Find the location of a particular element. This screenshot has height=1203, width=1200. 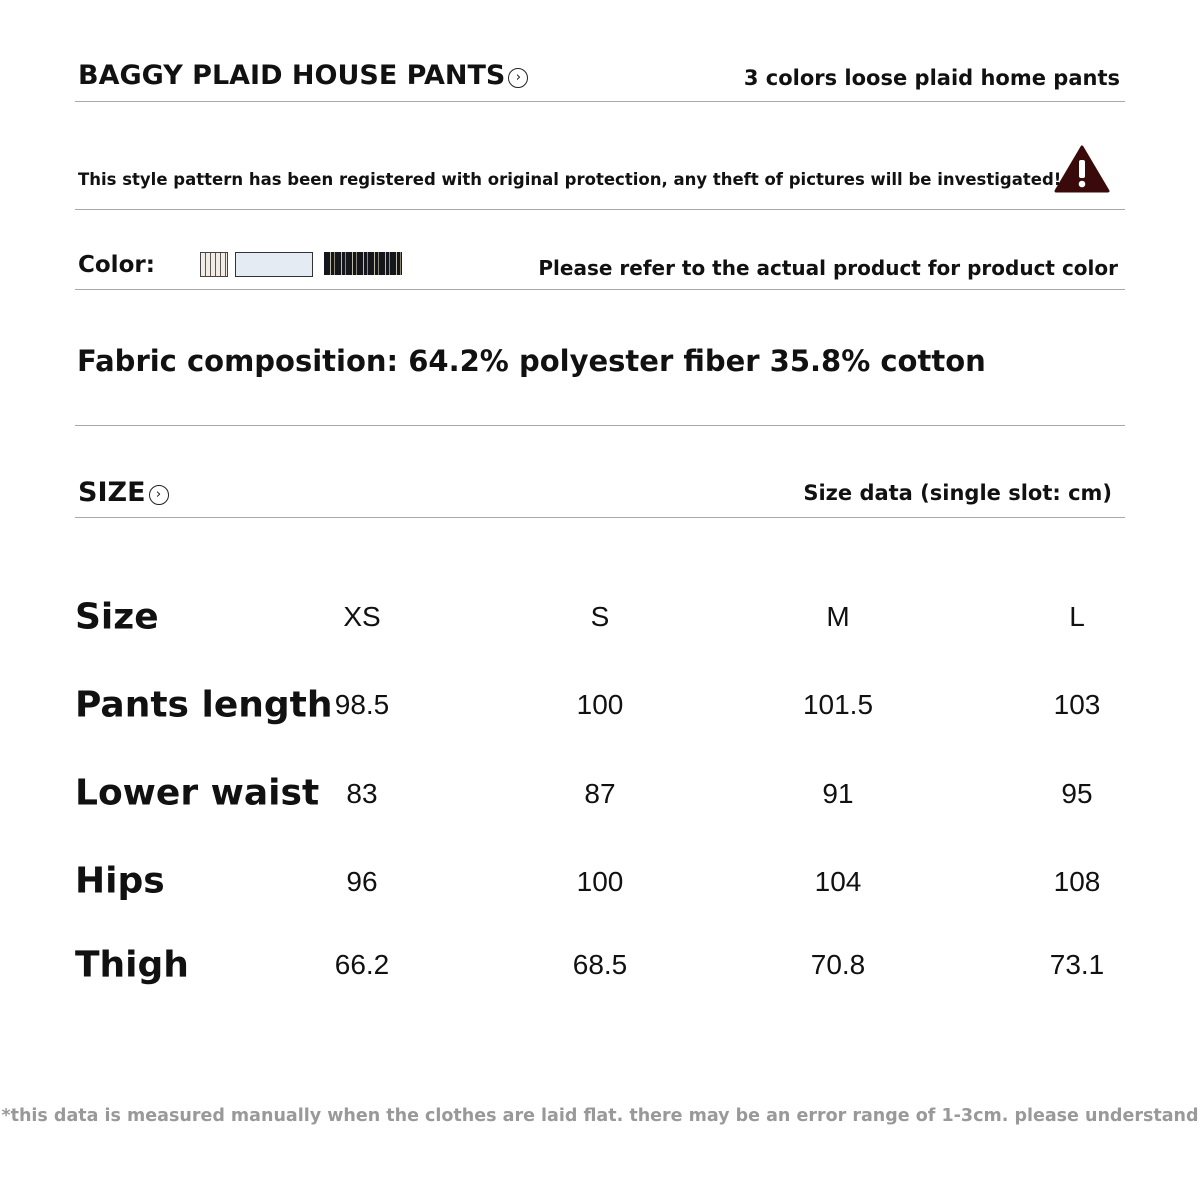

swatch-black-plaid is located at coordinates (363, 263).